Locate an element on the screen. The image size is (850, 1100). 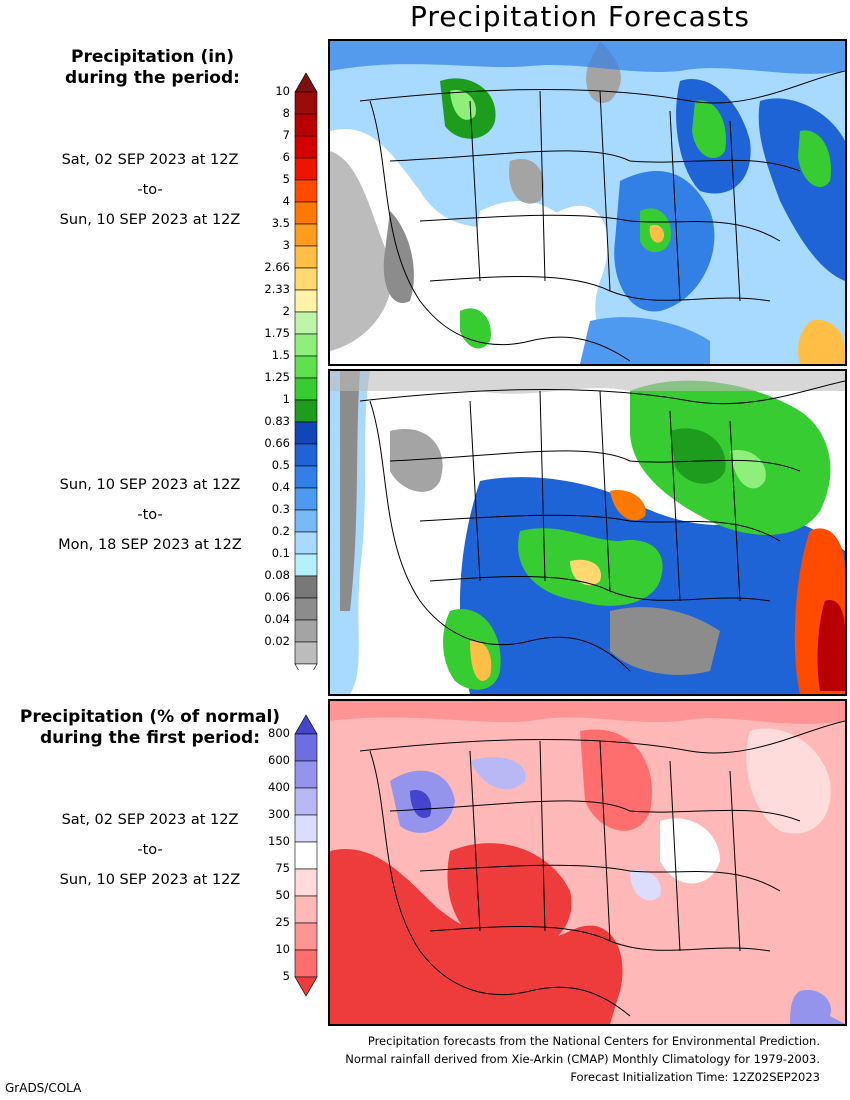
precip-colorbar-tick-label: 0.04 is located at coordinates (277, 619).